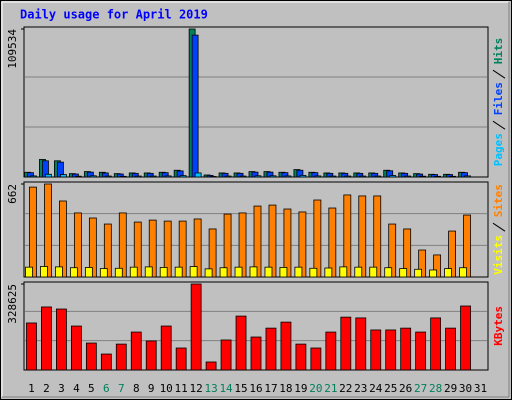 Image resolution: width=512 pixels, height=400 pixels. Describe the element at coordinates (499, 227) in the screenshot. I see `legend-separator` at that location.